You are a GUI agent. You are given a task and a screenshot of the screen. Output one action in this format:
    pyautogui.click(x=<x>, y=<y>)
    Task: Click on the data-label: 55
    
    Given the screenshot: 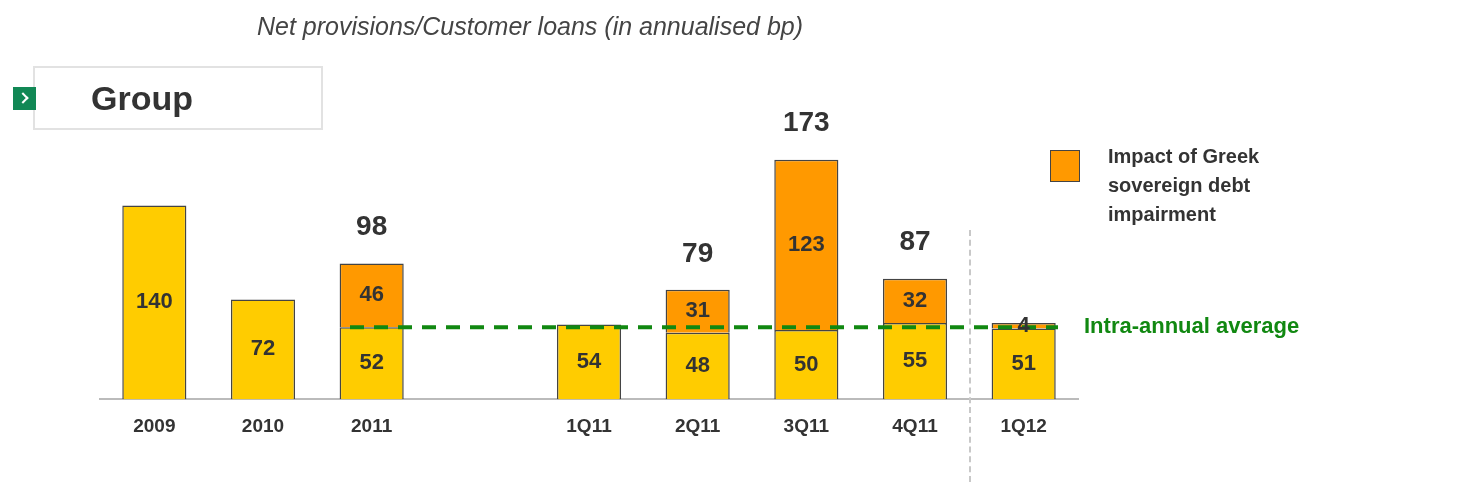 What is the action you would take?
    pyautogui.click(x=915, y=360)
    